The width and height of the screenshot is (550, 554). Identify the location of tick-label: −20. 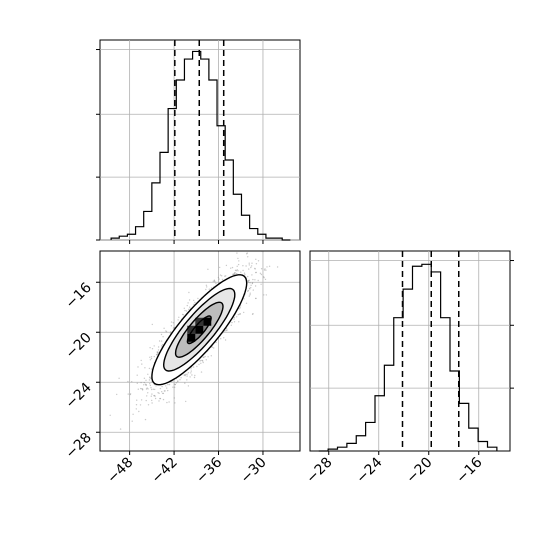
(419, 471).